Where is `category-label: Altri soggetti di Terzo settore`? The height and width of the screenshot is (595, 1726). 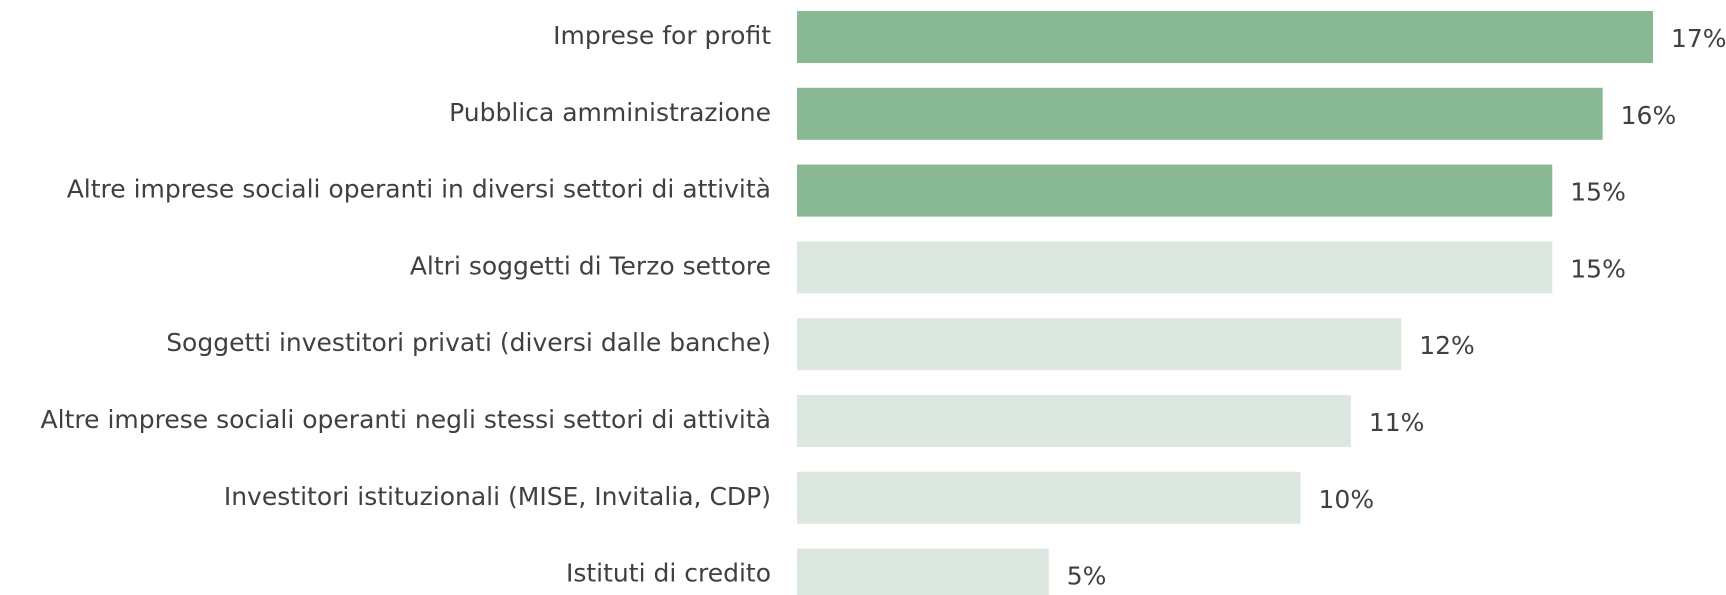
category-label: Altri soggetti di Terzo settore is located at coordinates (590, 265).